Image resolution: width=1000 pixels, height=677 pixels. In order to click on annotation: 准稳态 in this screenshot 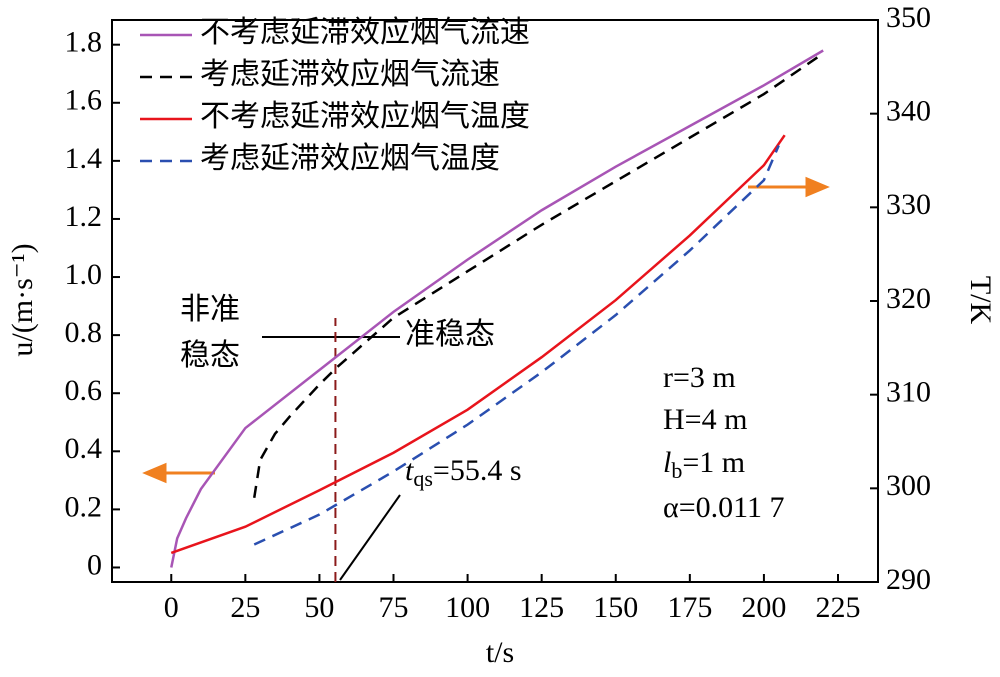, I will do `click(450, 334)`.